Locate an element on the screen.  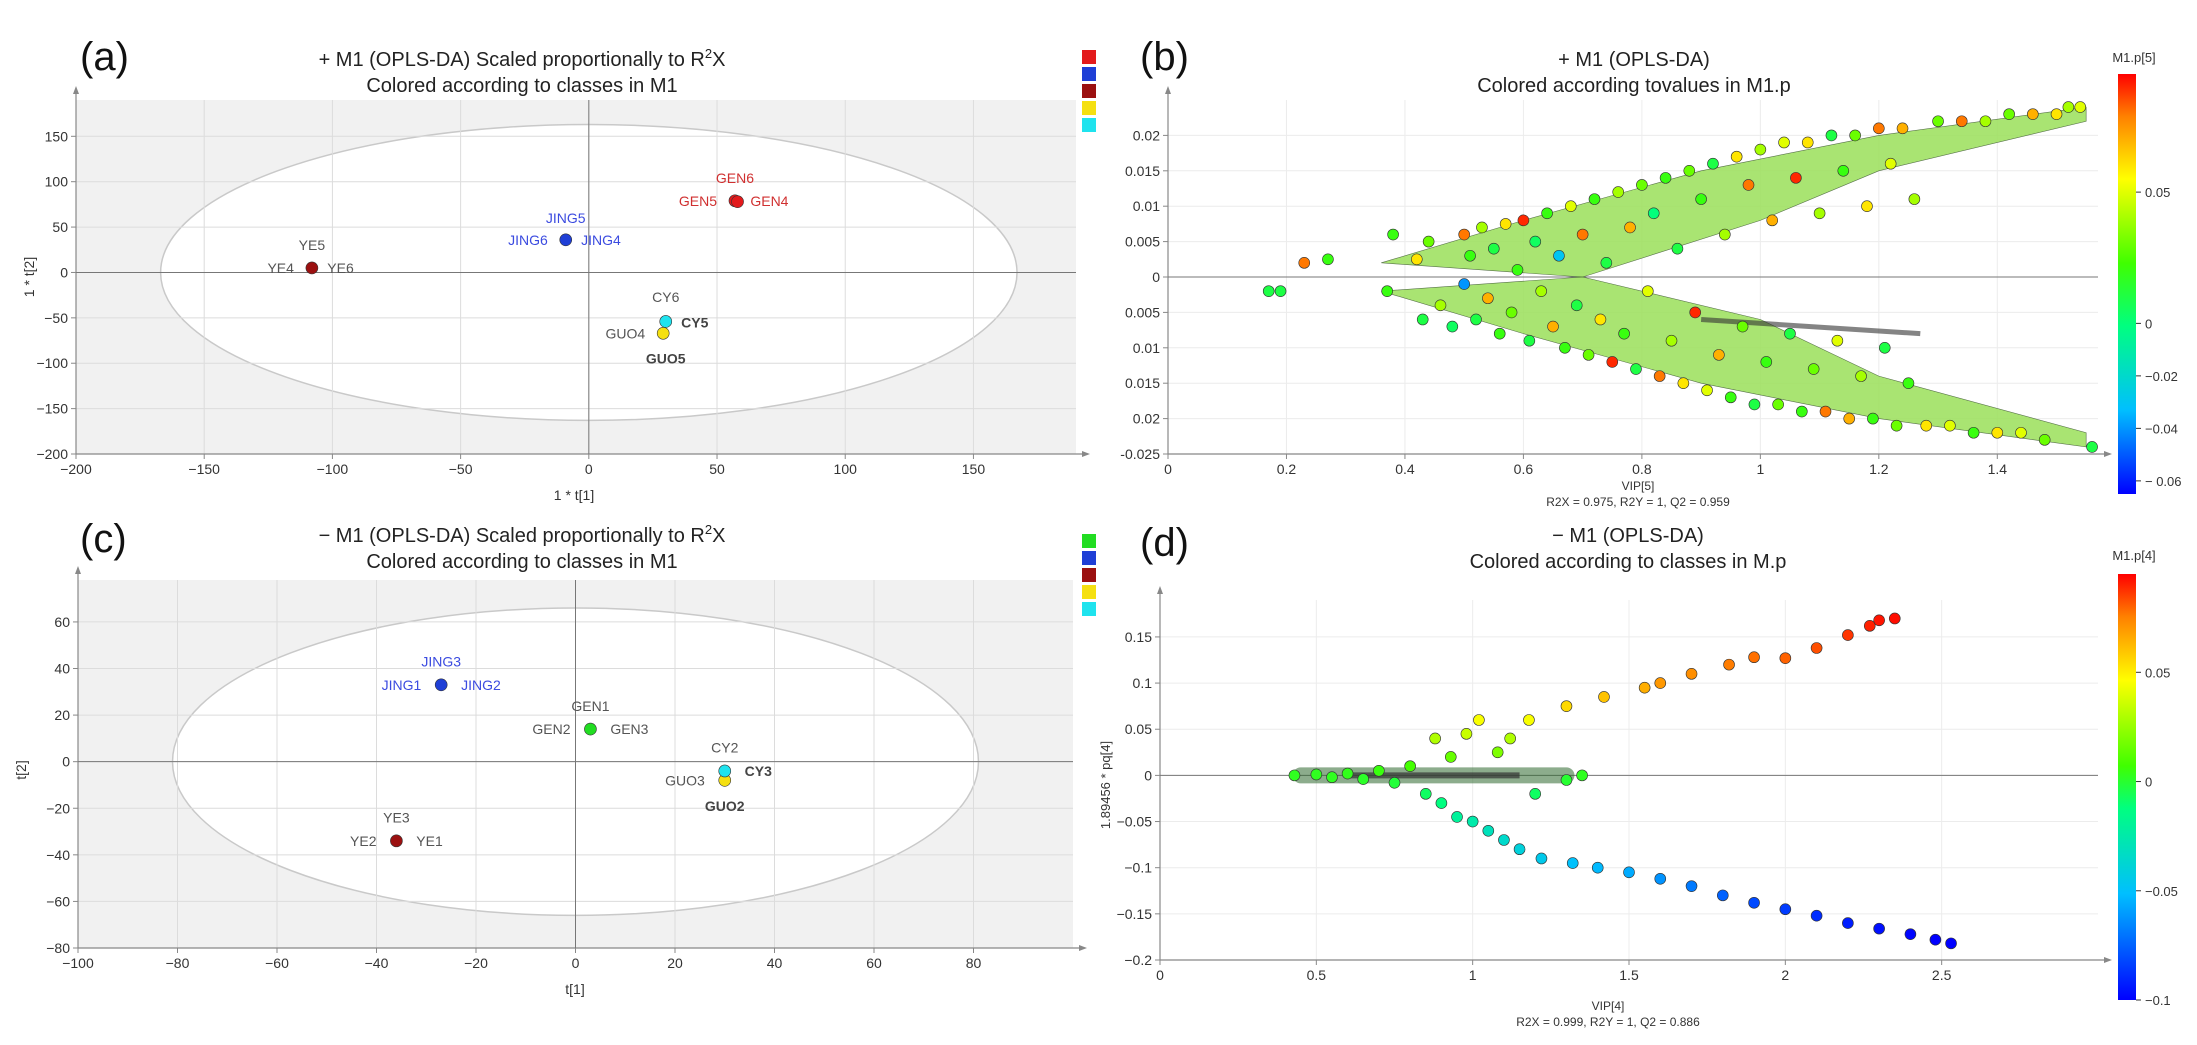
x-axis-label: 1 * t[1] is located at coordinates (574, 495).